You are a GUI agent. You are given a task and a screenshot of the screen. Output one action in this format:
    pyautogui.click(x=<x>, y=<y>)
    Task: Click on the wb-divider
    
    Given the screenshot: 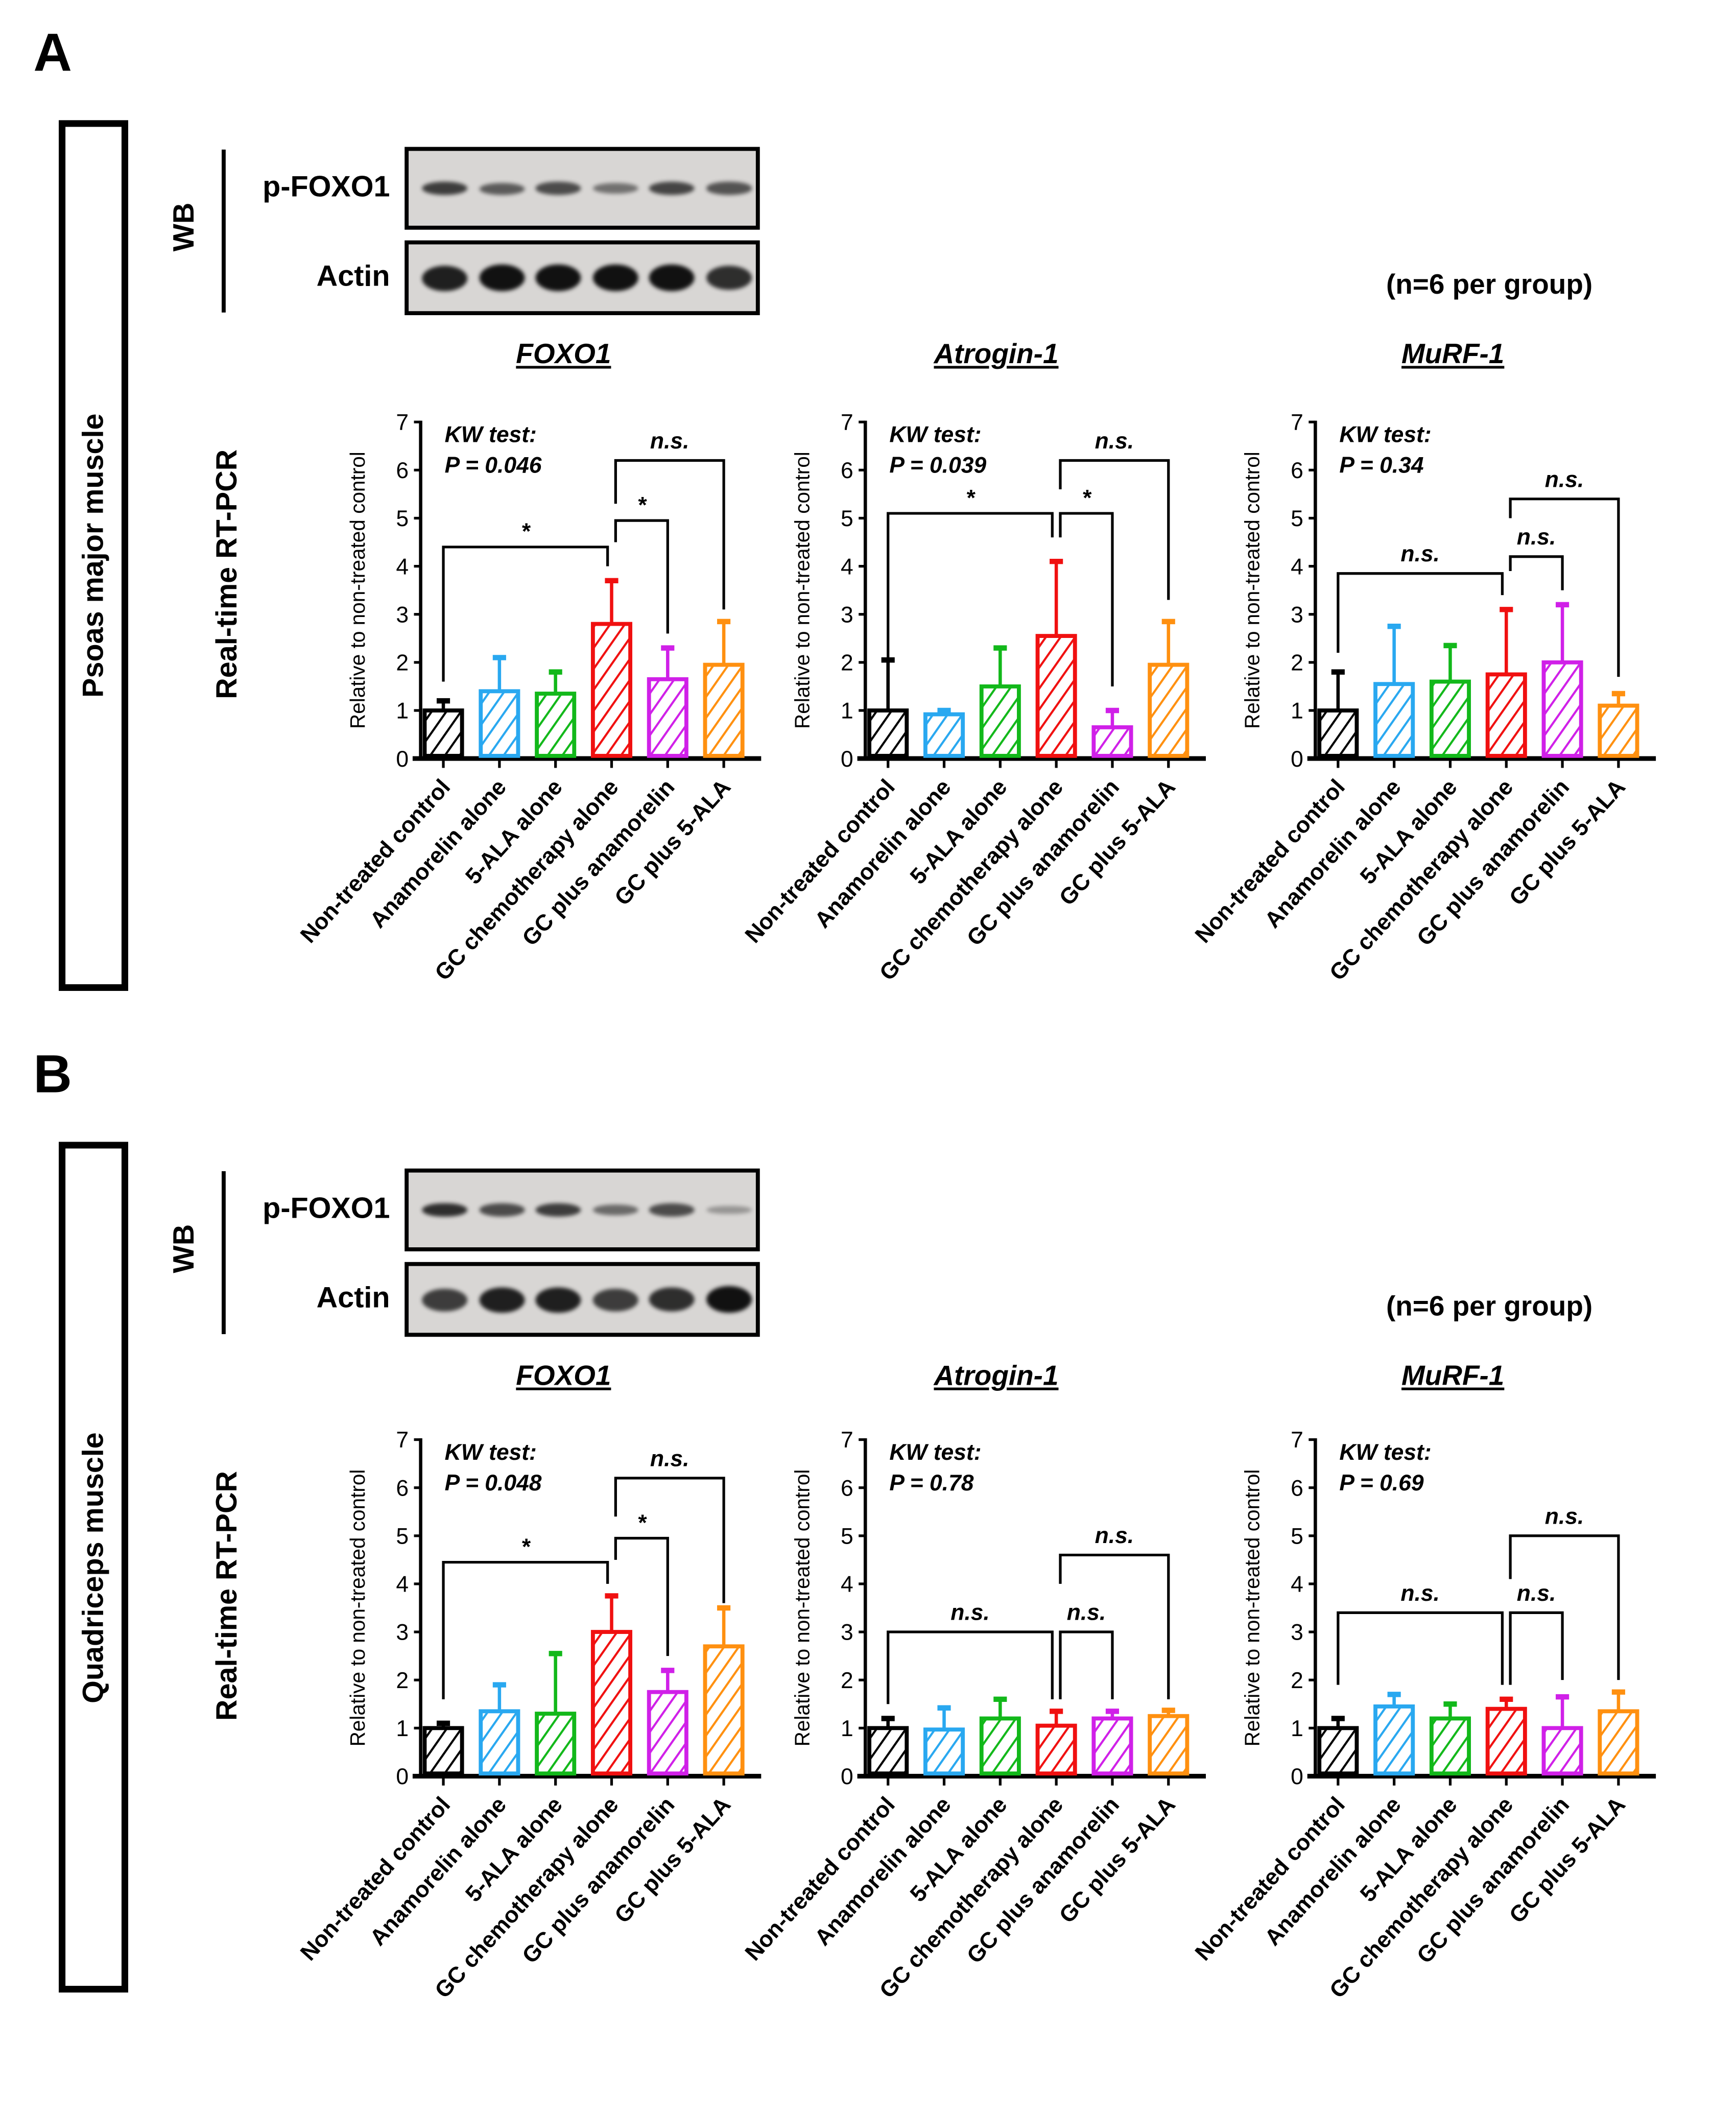 What is the action you would take?
    pyautogui.click(x=224, y=1252)
    